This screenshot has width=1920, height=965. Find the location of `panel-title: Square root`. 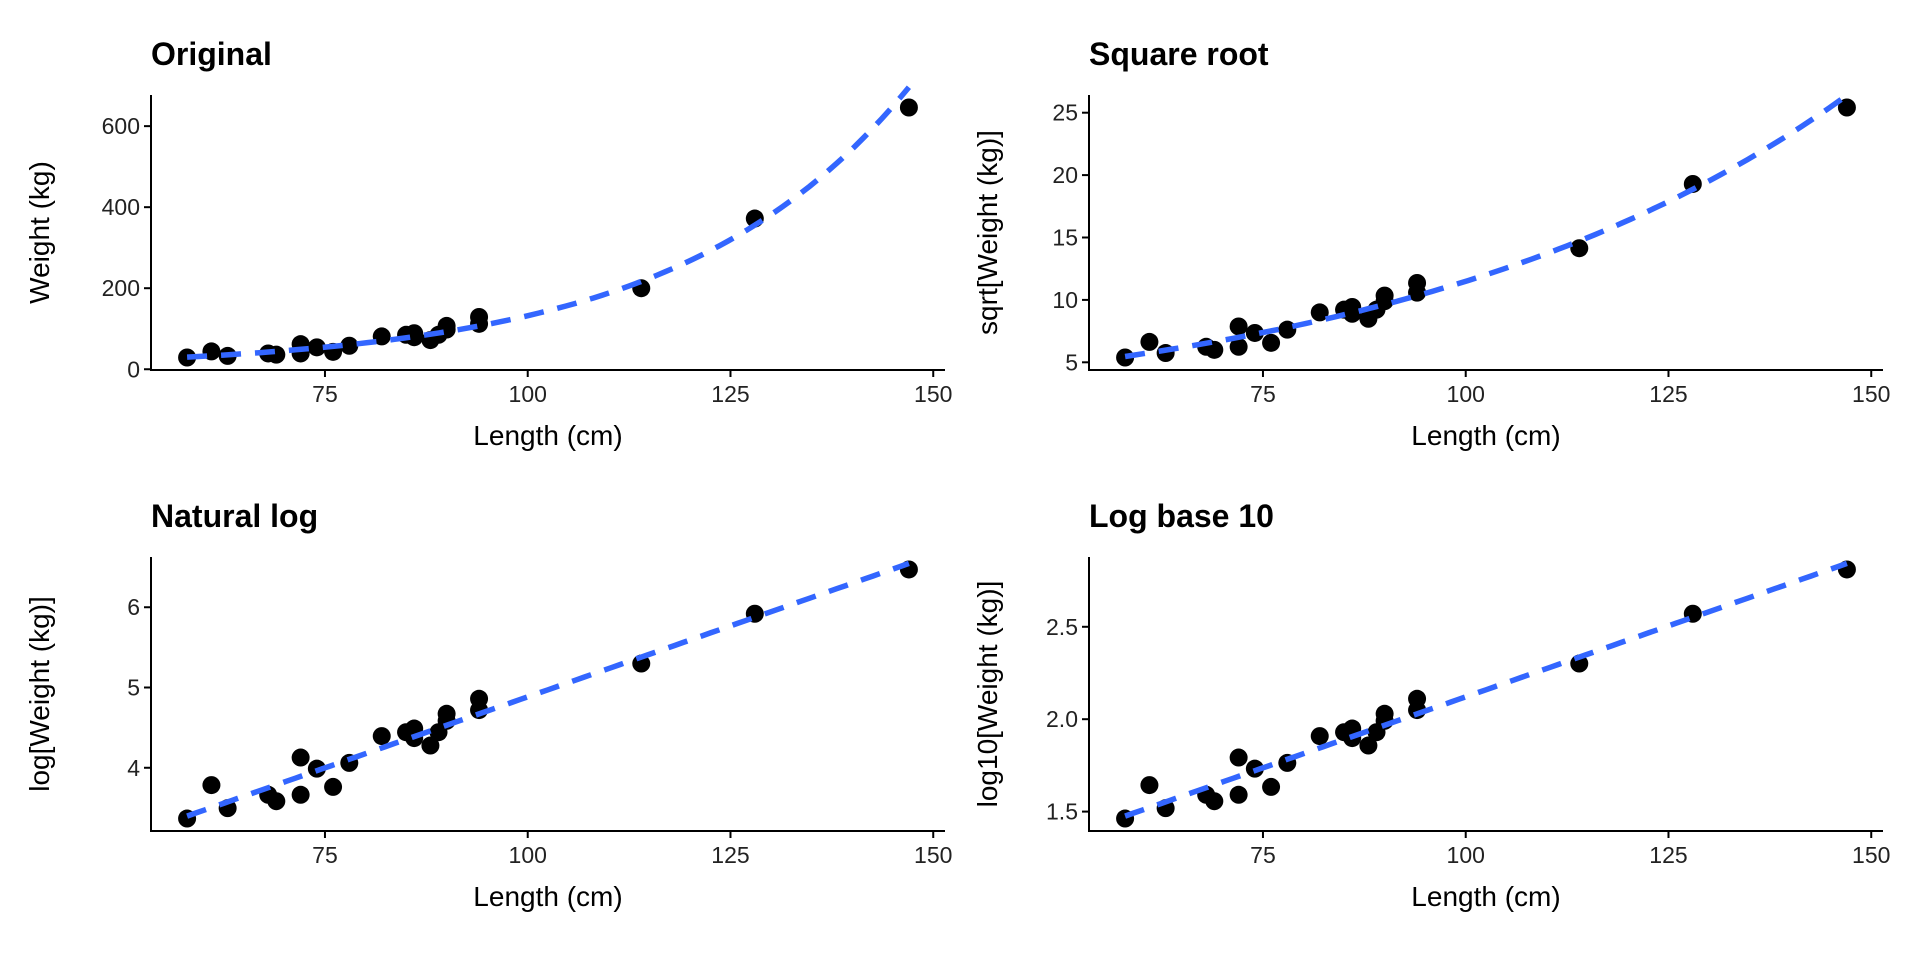

panel-title: Square root is located at coordinates (1179, 54).